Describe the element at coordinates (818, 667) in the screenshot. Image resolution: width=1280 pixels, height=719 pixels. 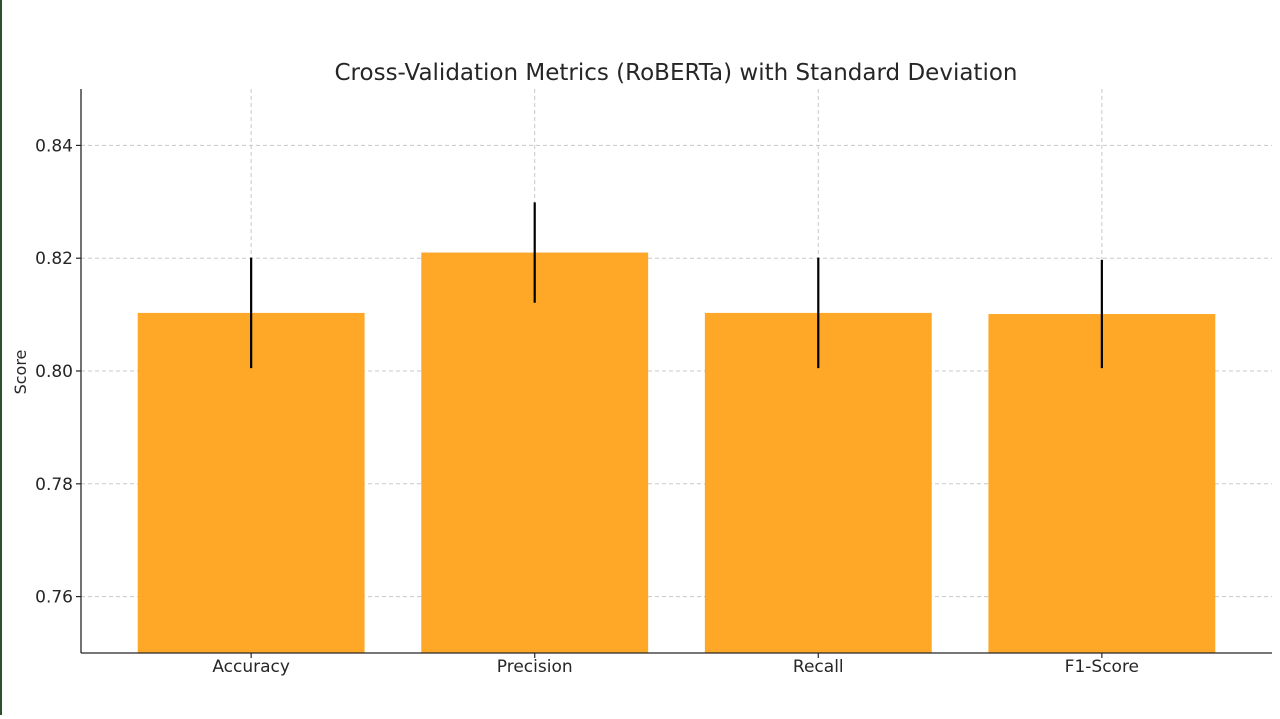
I see `x-tick-label: Recall` at that location.